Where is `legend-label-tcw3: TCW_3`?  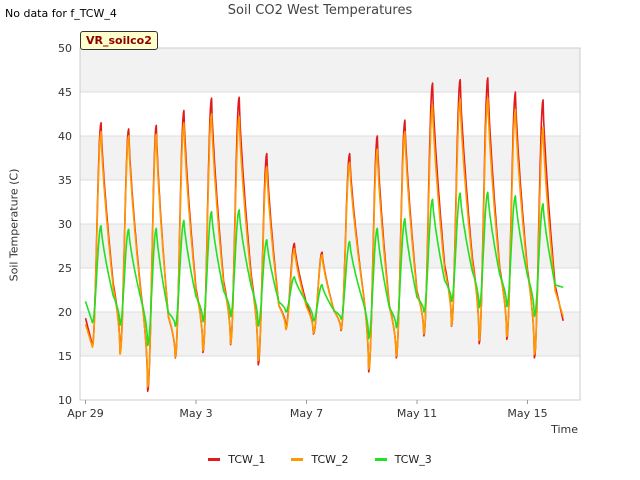 legend-label-tcw3: TCW_3 is located at coordinates (413, 459).